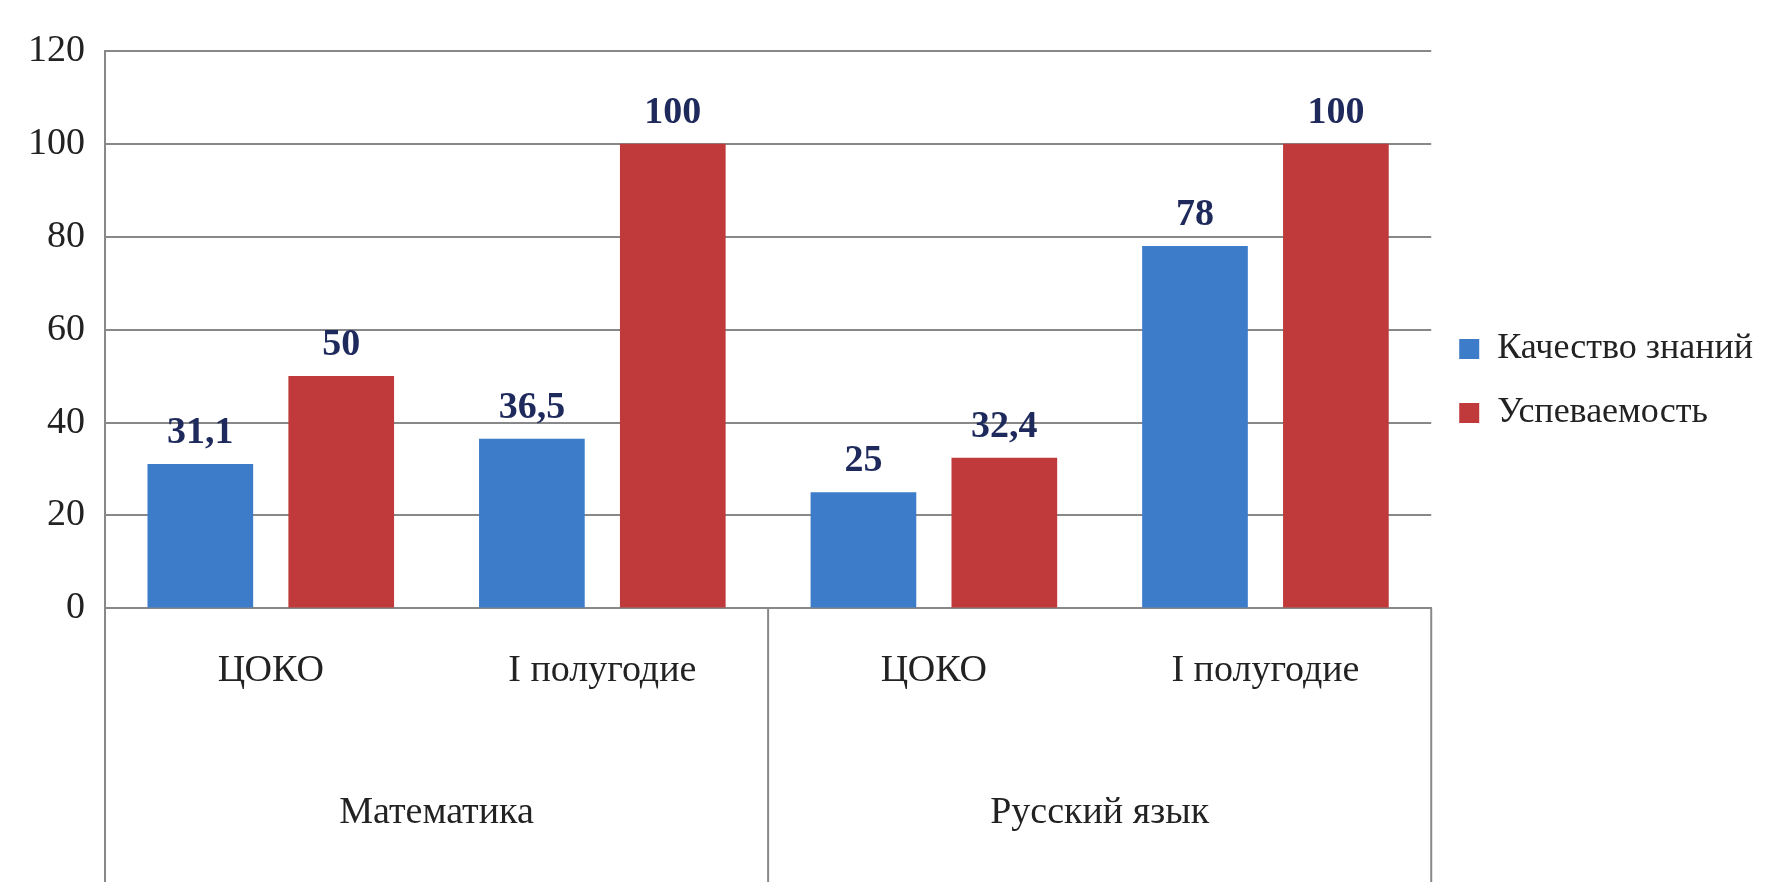 This screenshot has height=892, width=1781. What do you see at coordinates (1194, 211) in the screenshot?
I see `data-label: 78` at bounding box center [1194, 211].